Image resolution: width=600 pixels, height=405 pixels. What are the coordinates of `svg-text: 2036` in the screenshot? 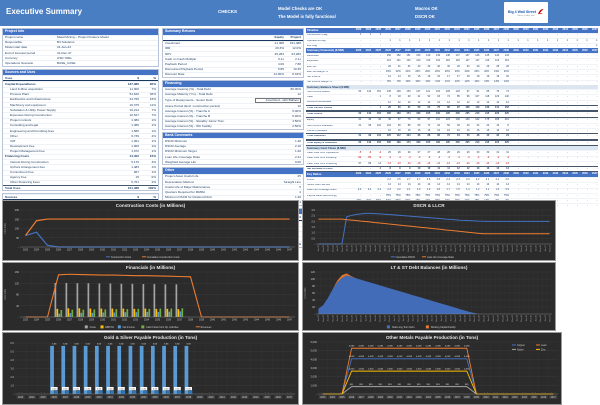 It's located at (448, 398).